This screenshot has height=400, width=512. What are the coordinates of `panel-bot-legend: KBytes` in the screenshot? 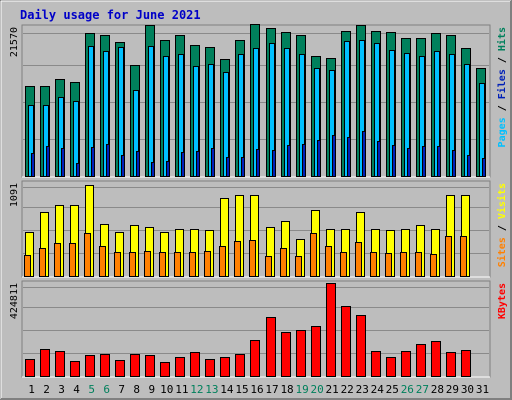 It's located at (502, 301).